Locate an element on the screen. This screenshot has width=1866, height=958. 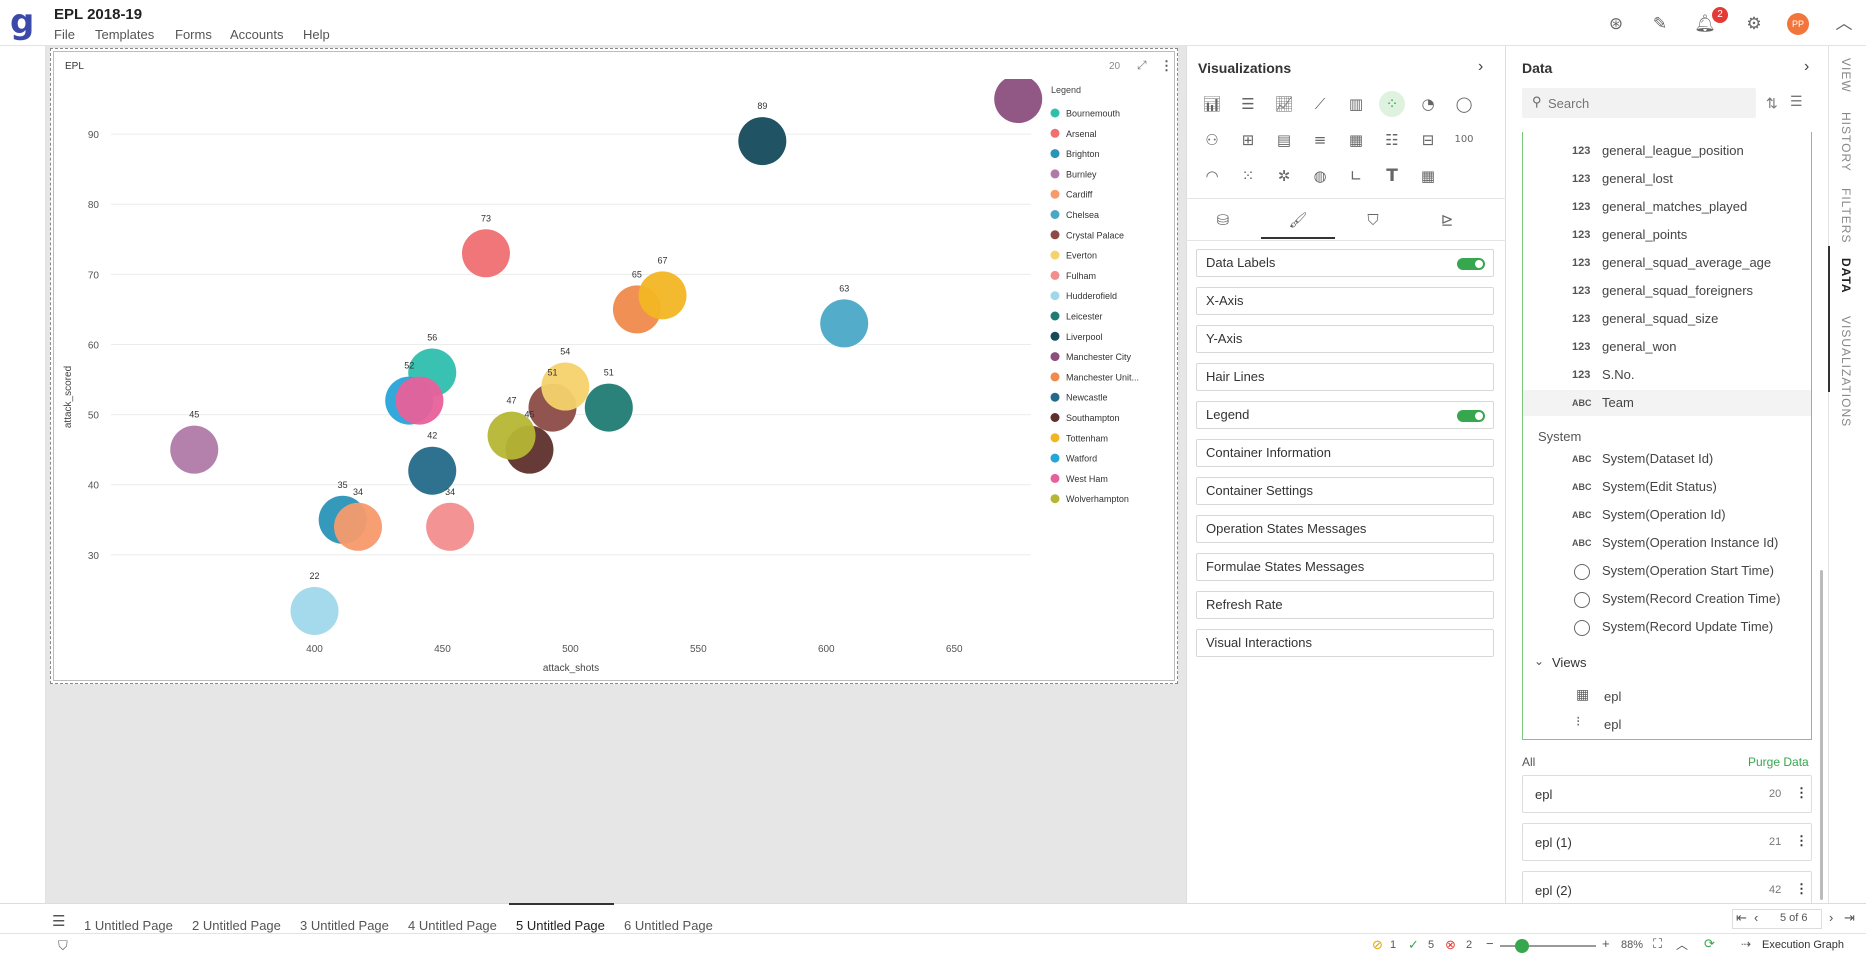
legend-entry: Bournemouth is located at coordinates (1093, 114).